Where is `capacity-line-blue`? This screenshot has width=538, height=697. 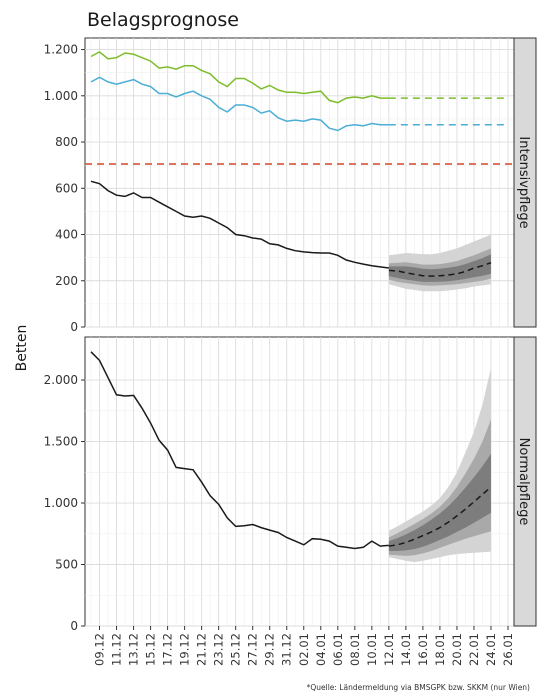
capacity-line-blue is located at coordinates (239, 104).